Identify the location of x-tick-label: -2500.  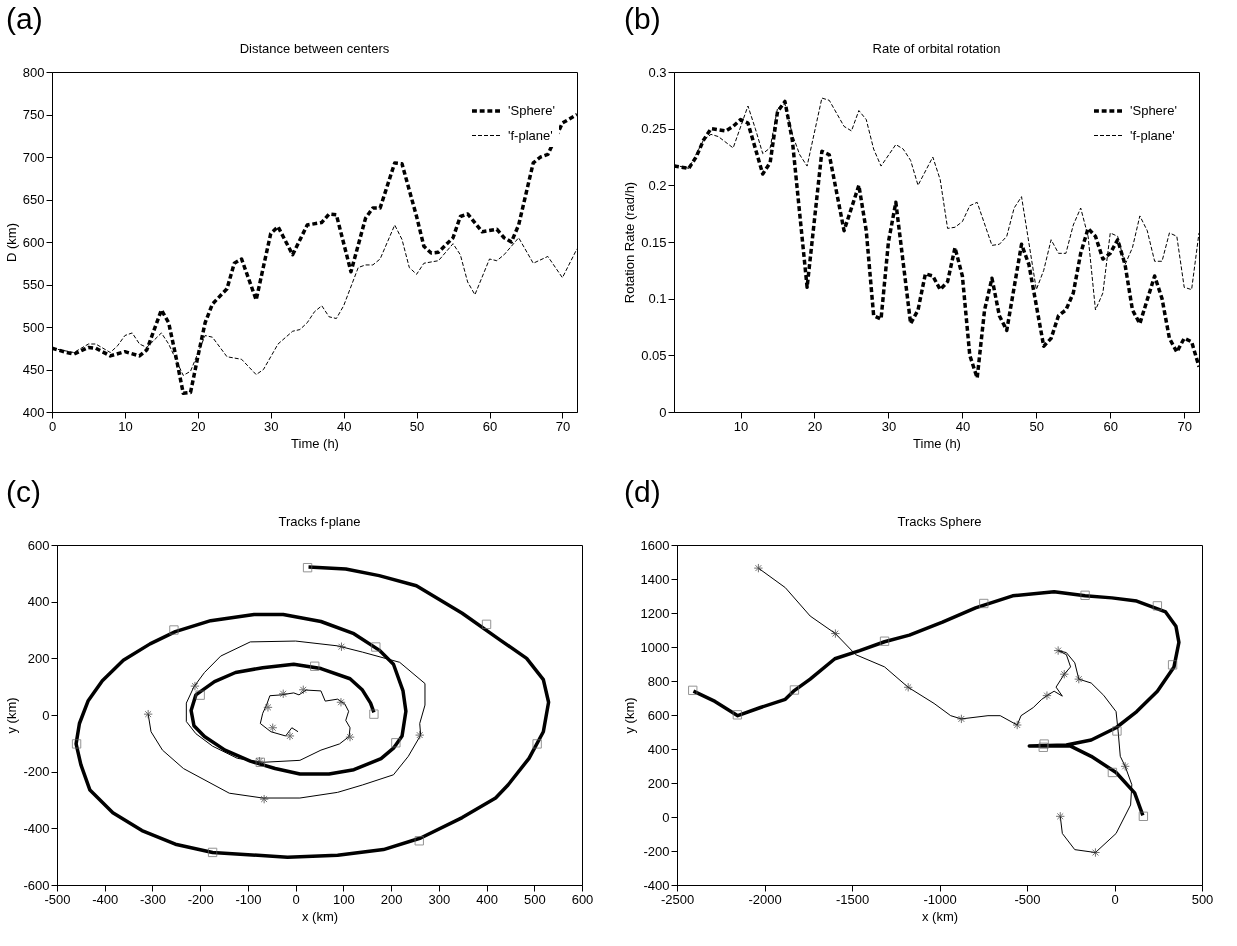
(677, 899).